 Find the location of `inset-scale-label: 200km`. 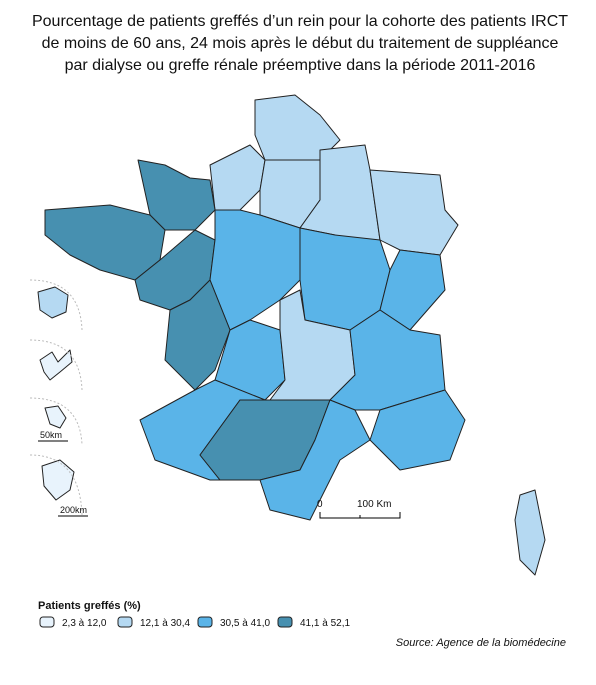

inset-scale-label: 200km is located at coordinates (73, 510).